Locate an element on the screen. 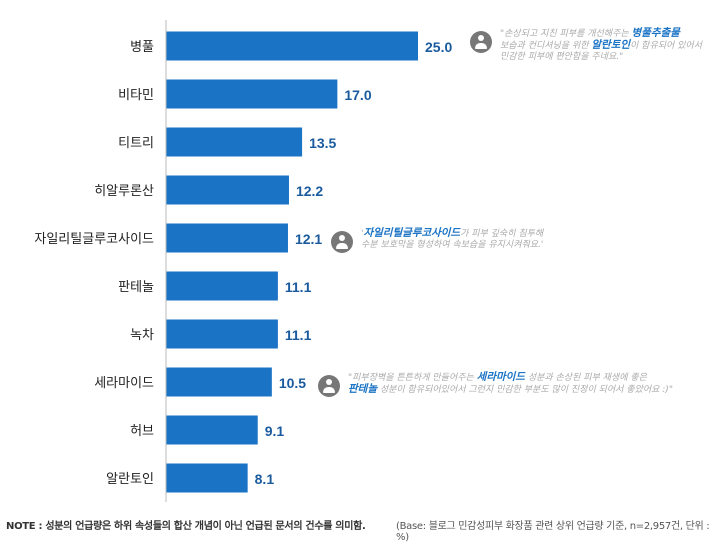  quote-segment: "피부장벽을 튼튼하게 만들어주는 is located at coordinates (412, 378).